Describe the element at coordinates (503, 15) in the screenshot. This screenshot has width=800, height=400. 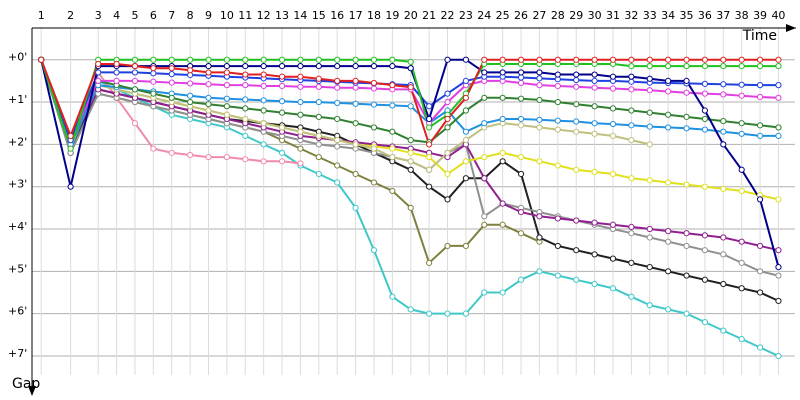
I see `x-tick-label: 25` at that location.